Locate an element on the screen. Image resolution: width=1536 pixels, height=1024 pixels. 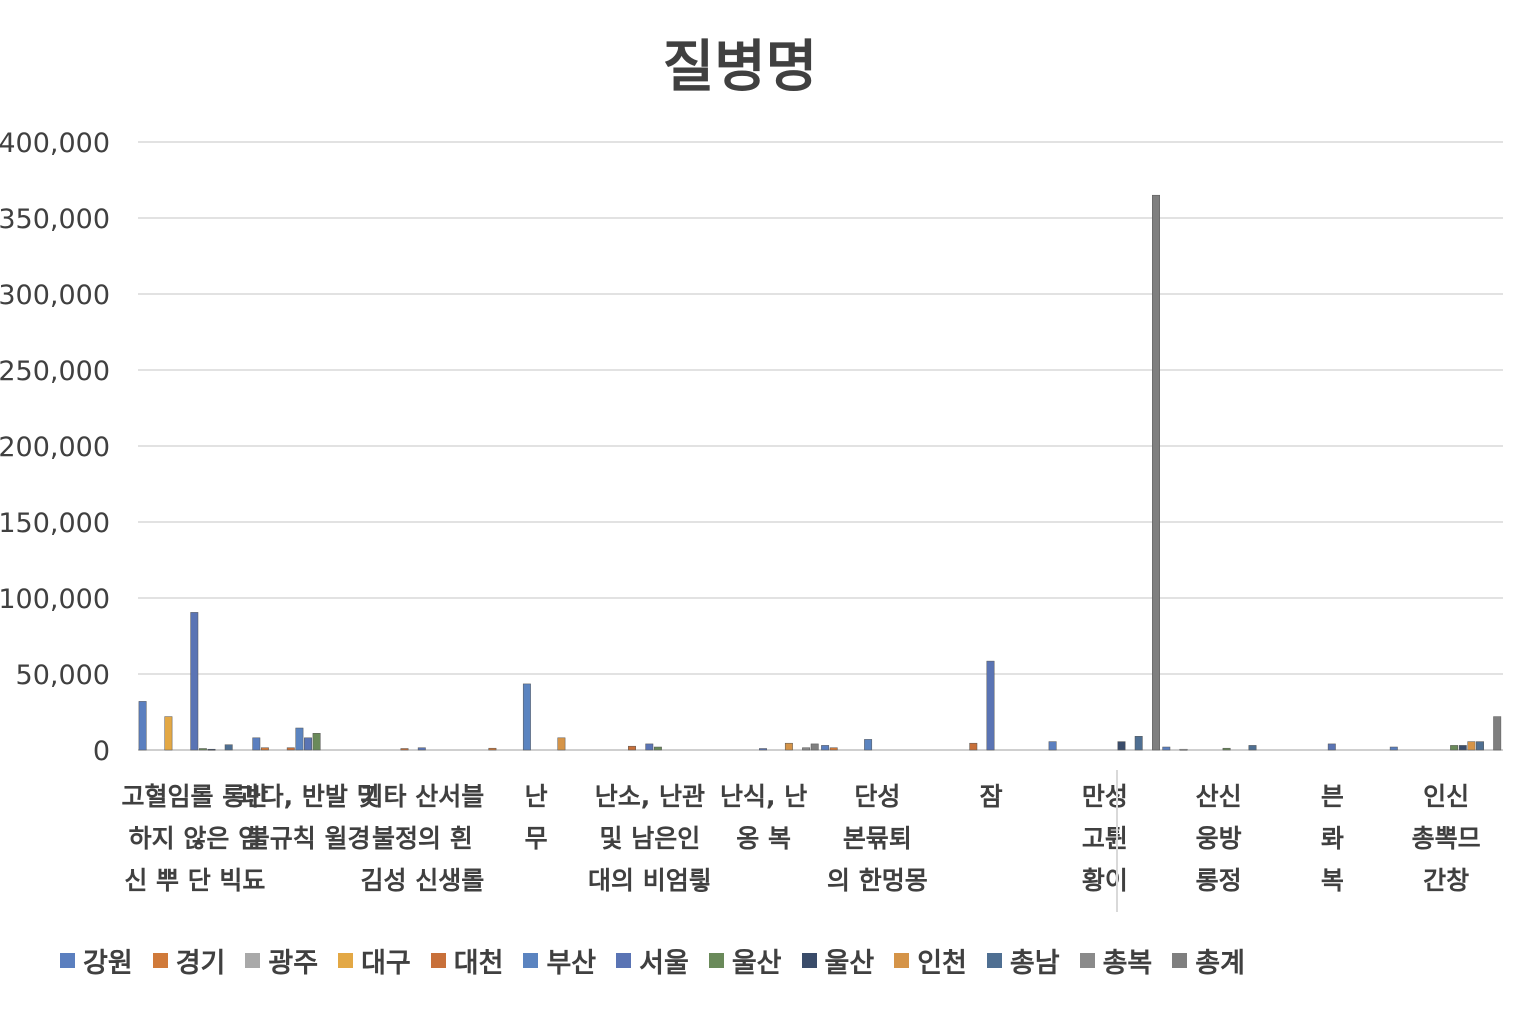
y-tick-label: 0 is located at coordinates (101, 751).